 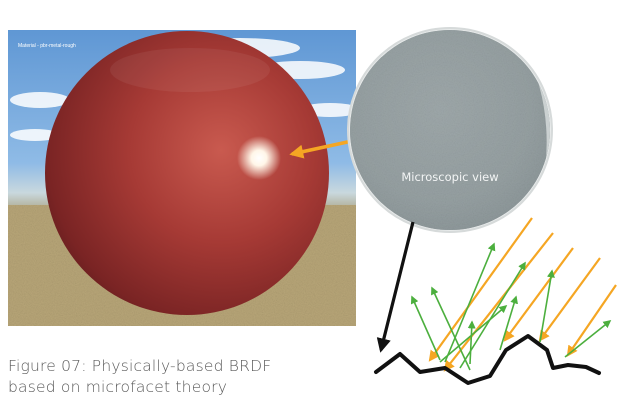 What do you see at coordinates (190, 70) in the screenshot?
I see `sphere-rim-highlight` at bounding box center [190, 70].